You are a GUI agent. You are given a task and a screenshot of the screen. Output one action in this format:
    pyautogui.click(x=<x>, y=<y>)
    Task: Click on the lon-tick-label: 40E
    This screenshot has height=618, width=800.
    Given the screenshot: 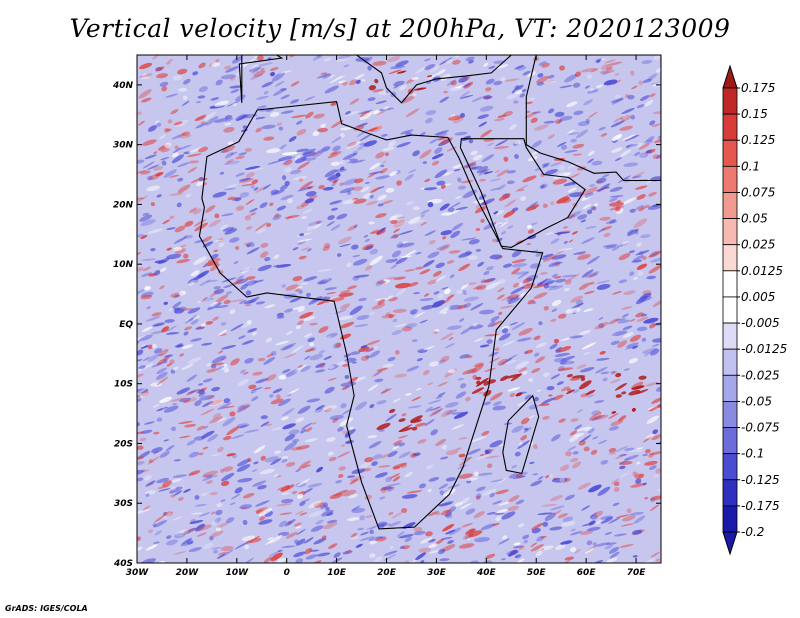 What is the action you would take?
    pyautogui.click(x=486, y=573)
    